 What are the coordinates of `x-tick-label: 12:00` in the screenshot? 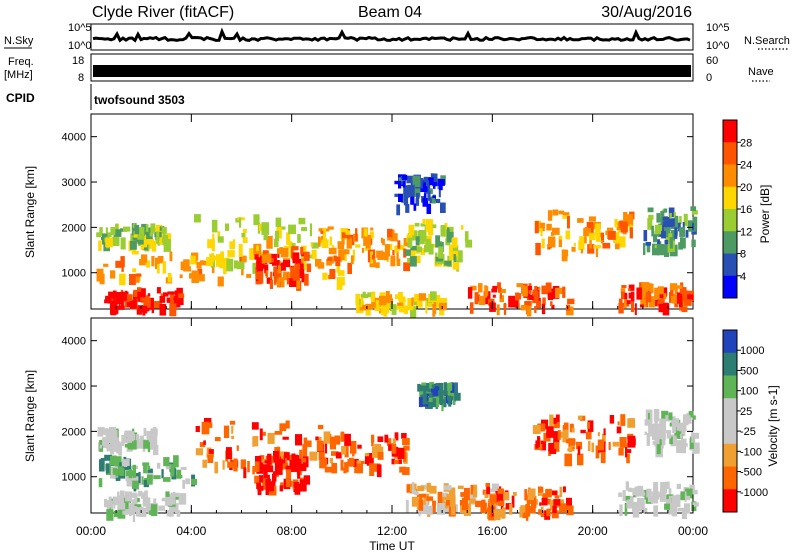 It's located at (392, 531).